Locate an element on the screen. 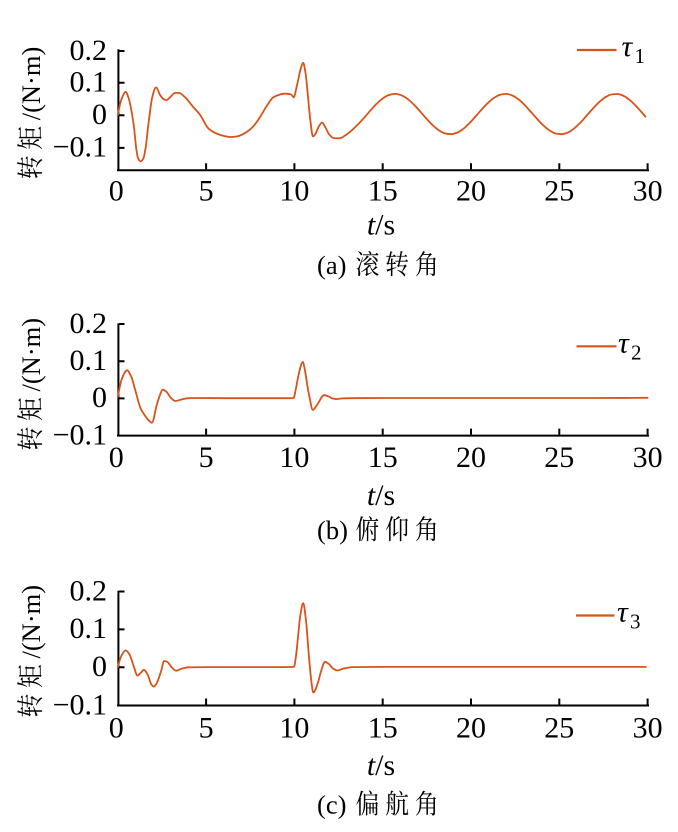 The width and height of the screenshot is (678, 832). svg-text: (a) is located at coordinates (331, 265).